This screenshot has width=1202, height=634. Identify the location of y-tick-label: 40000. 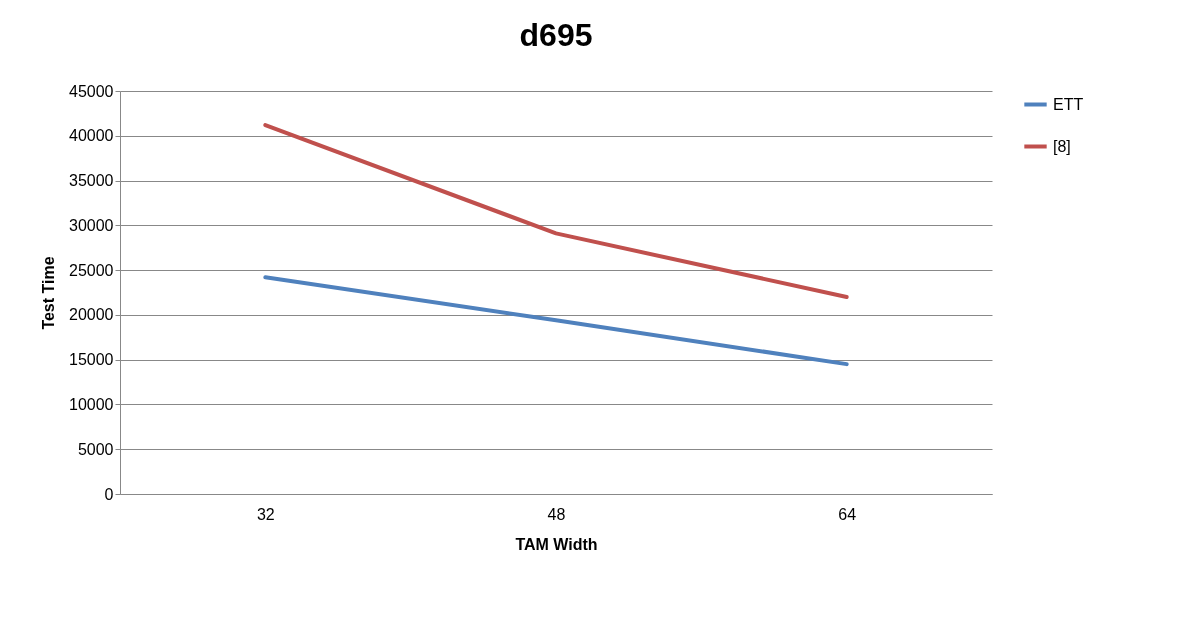
(91, 136).